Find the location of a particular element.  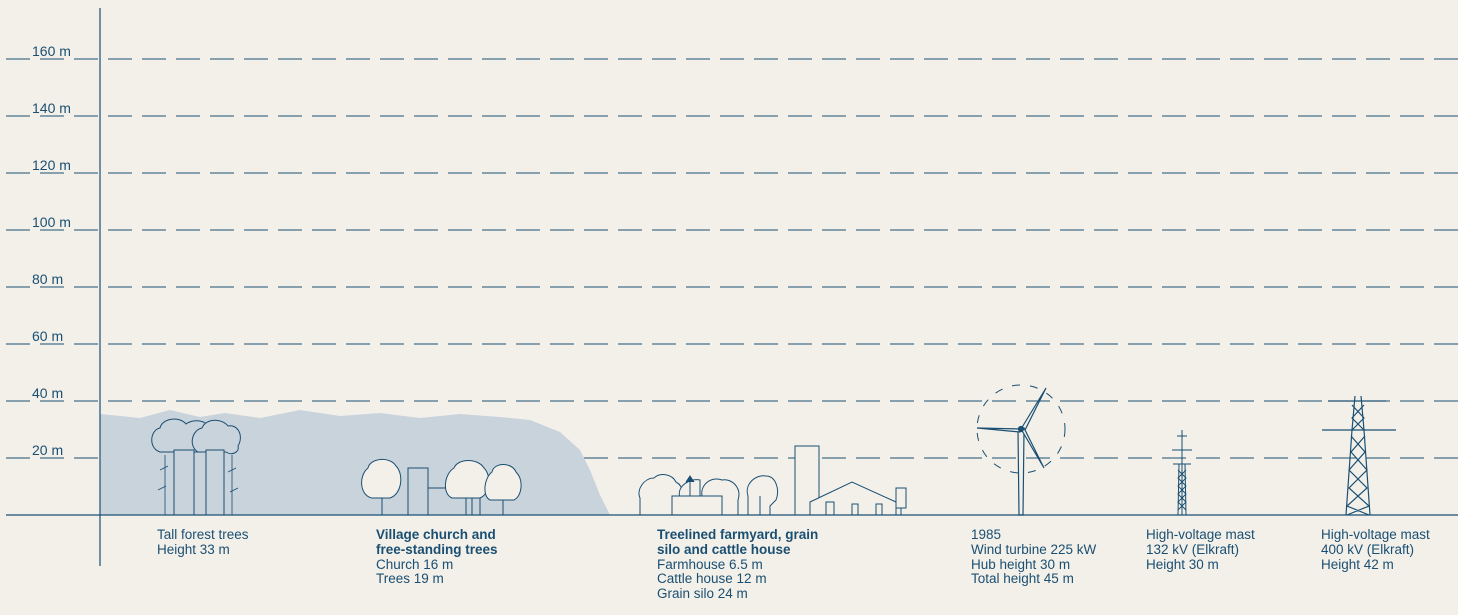

caption-heading: Village church and is located at coordinates (436, 534).